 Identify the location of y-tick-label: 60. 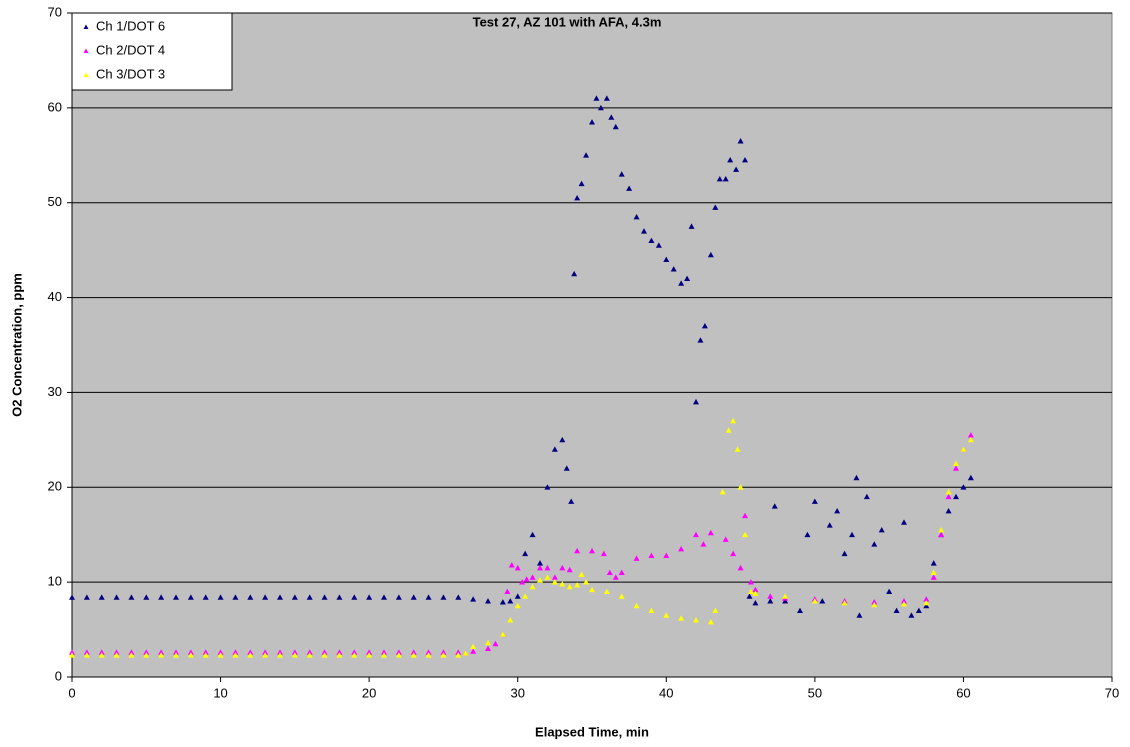
(55, 106).